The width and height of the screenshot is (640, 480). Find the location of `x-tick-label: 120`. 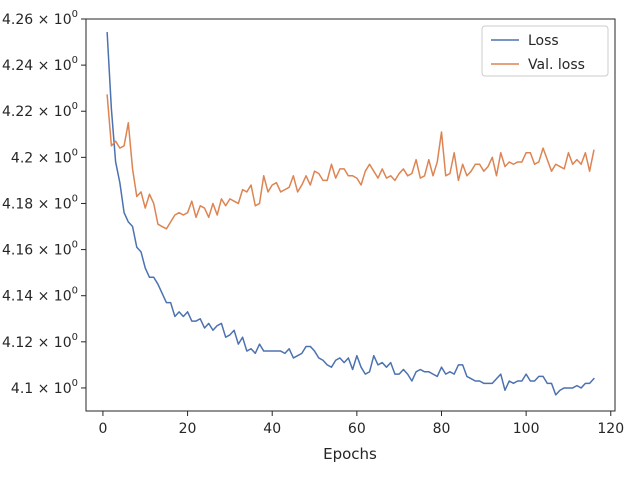

x-tick-label: 120 is located at coordinates (610, 429).